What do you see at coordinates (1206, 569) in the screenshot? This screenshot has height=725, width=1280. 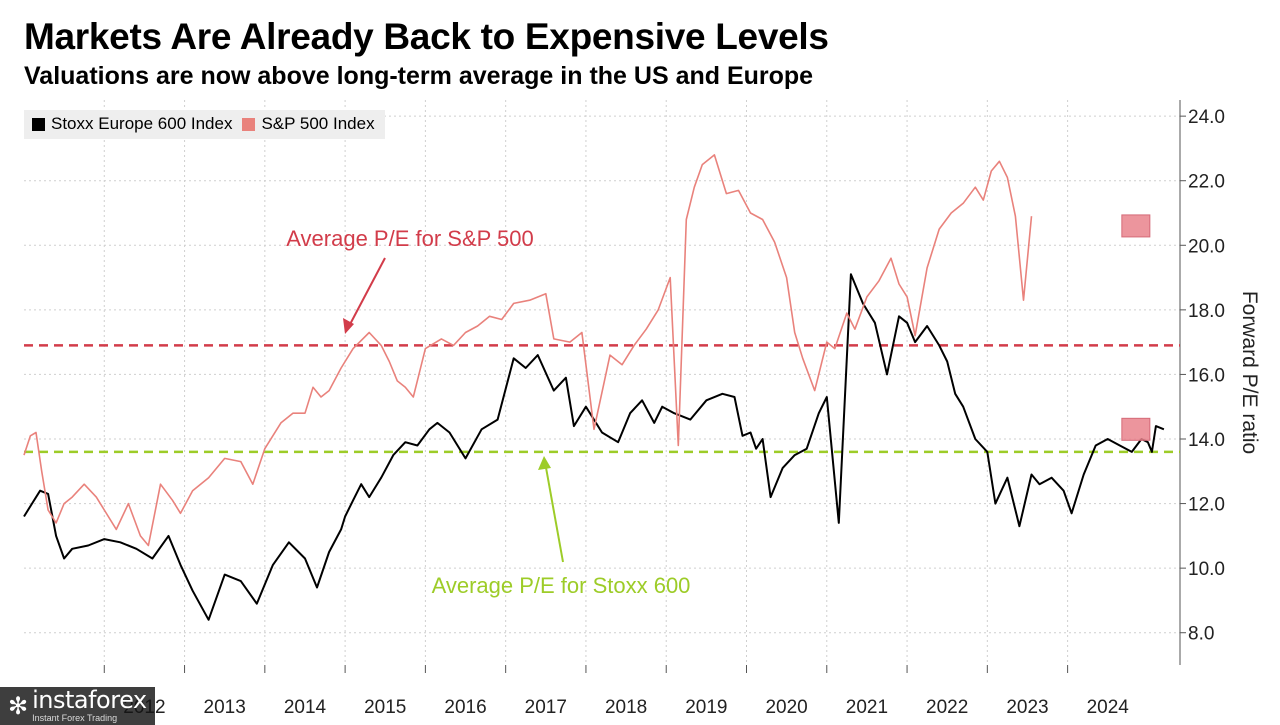 I see `y-tick-label: 10.0` at bounding box center [1206, 569].